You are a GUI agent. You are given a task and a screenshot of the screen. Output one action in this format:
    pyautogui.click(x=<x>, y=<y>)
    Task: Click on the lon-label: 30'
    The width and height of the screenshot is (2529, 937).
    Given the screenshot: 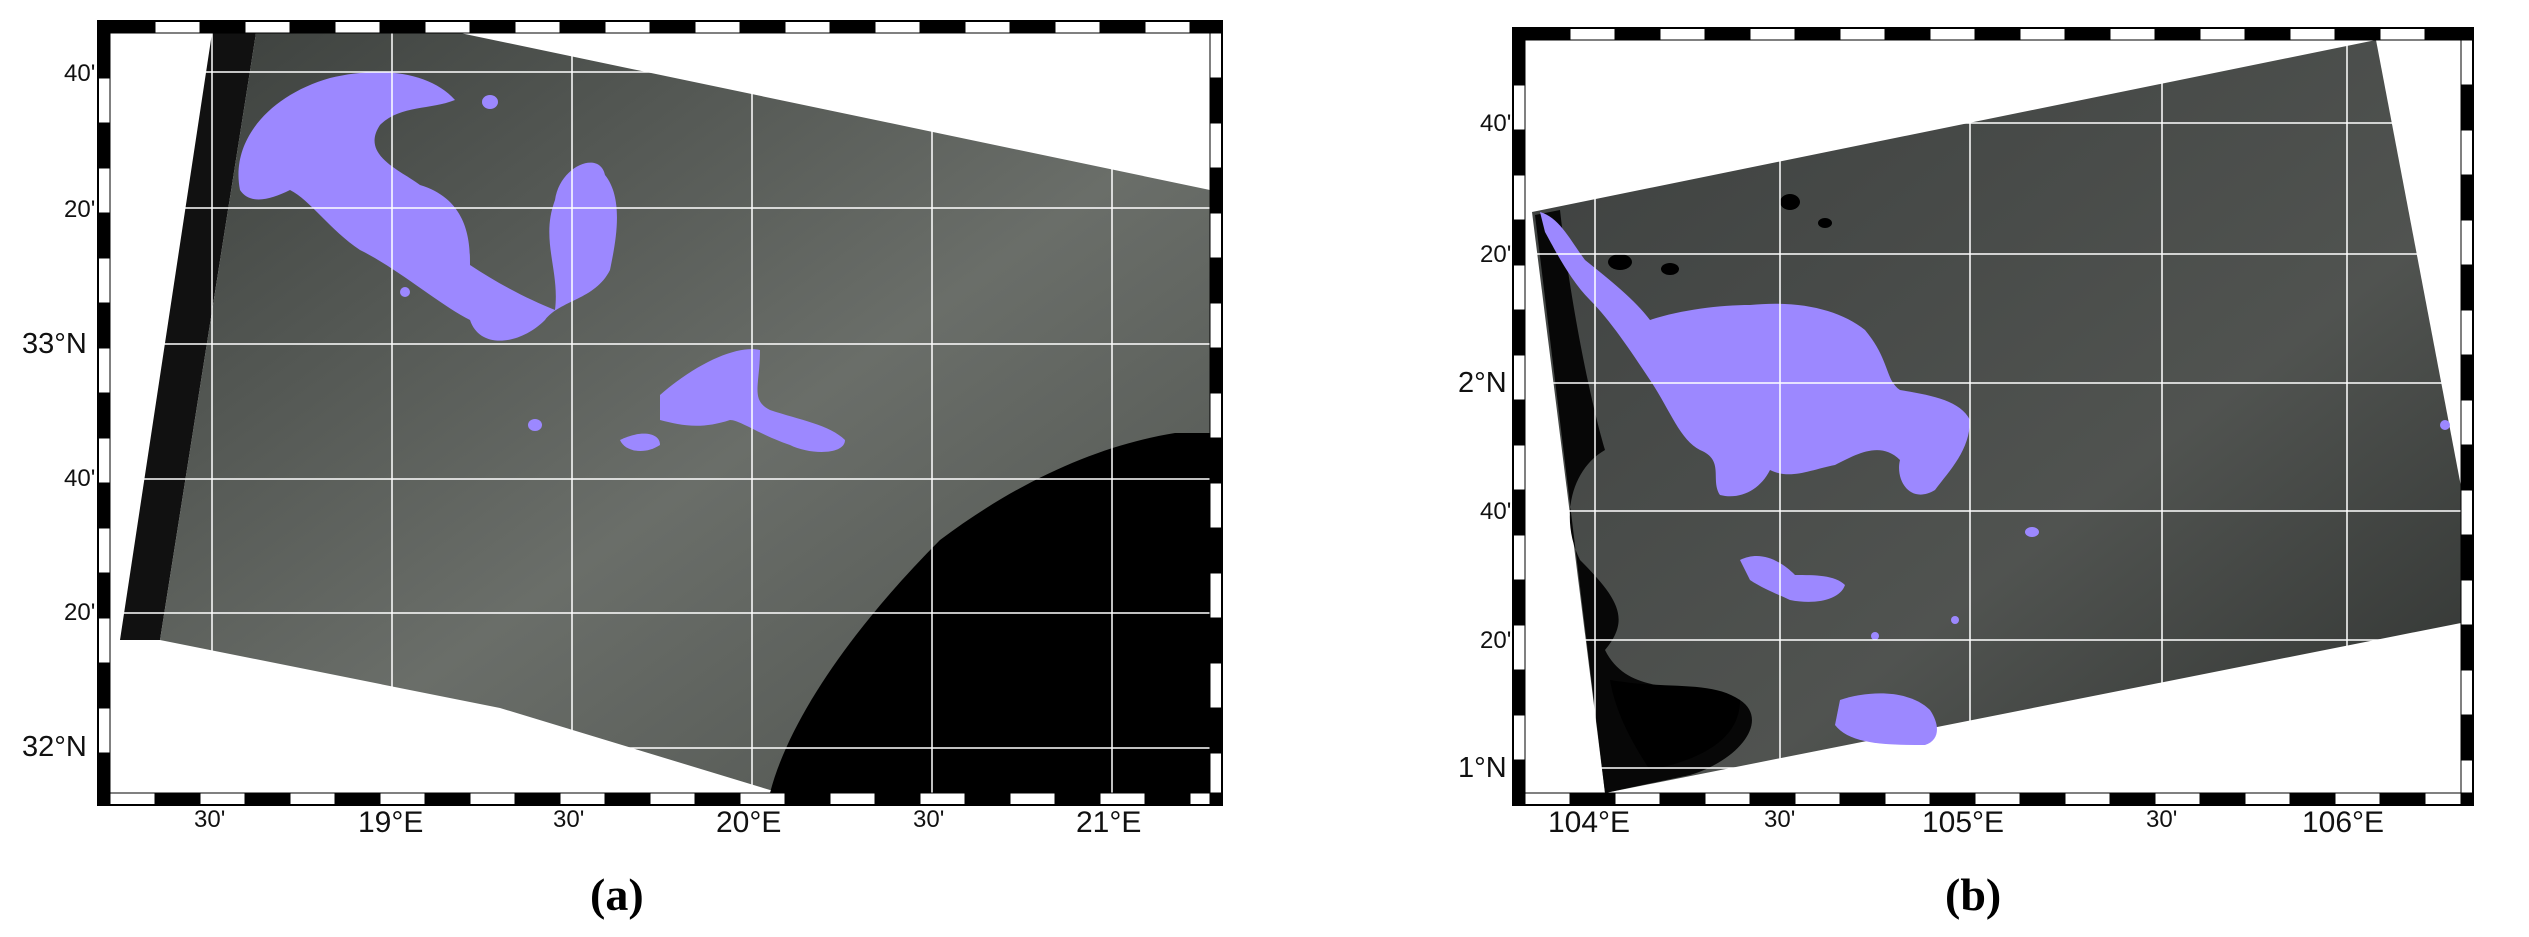 What is the action you would take?
    pyautogui.click(x=569, y=819)
    